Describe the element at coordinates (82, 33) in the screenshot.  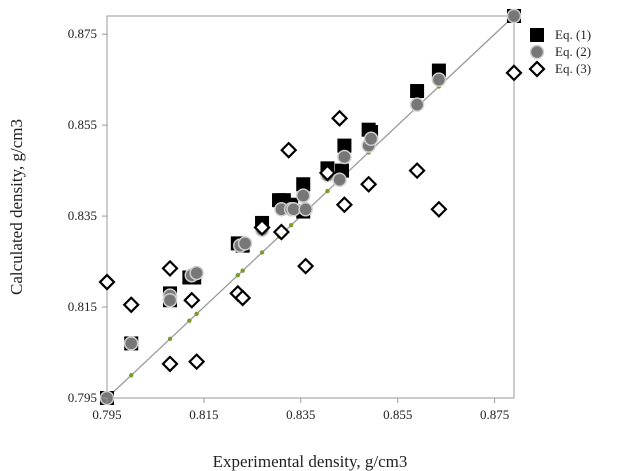
I see `y-tick-label: 0.875` at that location.